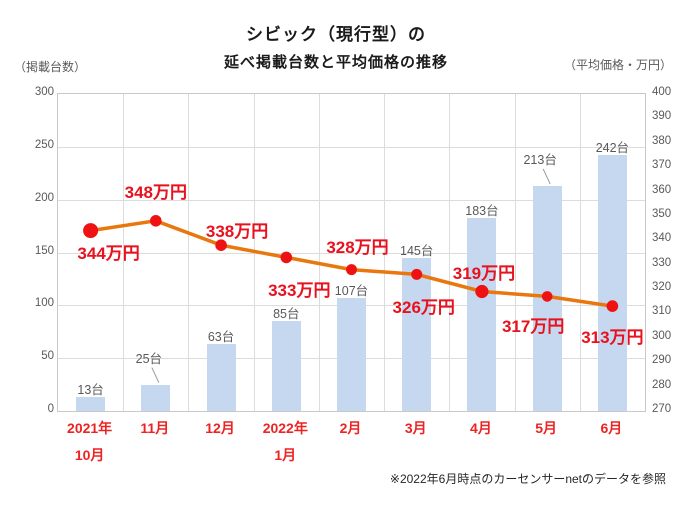 Image resolution: width=680 pixels, height=510 pixels. I want to click on x-axis-label: 2021年 10月, so click(89, 442).